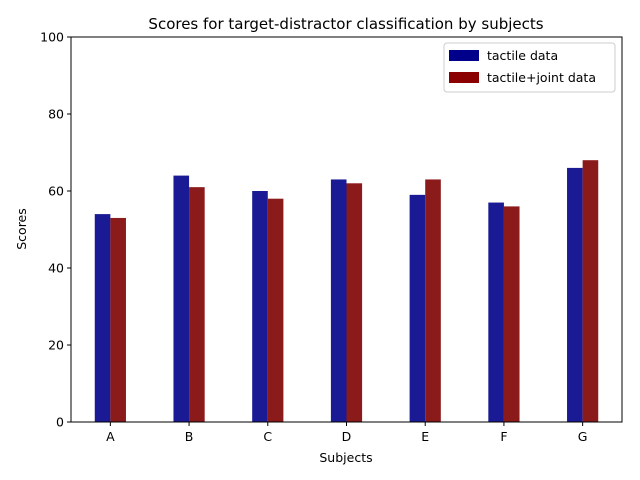  I want to click on legend-label-0: tactile data, so click(522, 55).